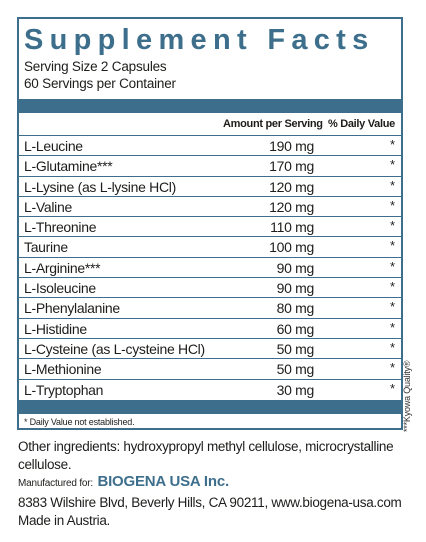 The height and width of the screenshot is (542, 426). I want to click on table-row: L-Histidine 60 mg *, so click(210, 327).